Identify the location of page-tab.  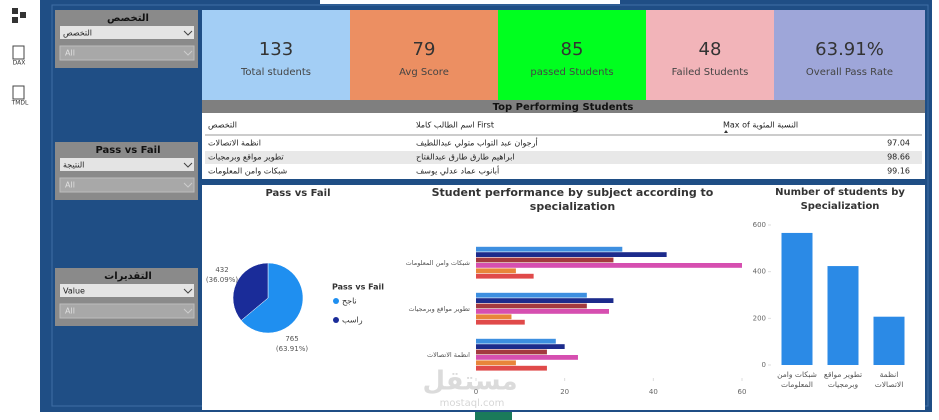
(493, 416).